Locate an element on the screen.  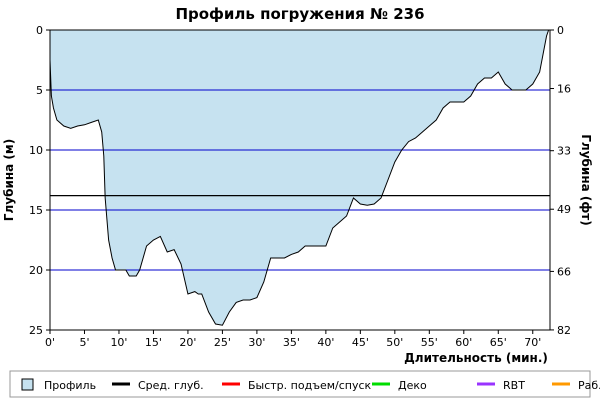
y-tick-label-right-0: 0 is located at coordinates (560, 30).